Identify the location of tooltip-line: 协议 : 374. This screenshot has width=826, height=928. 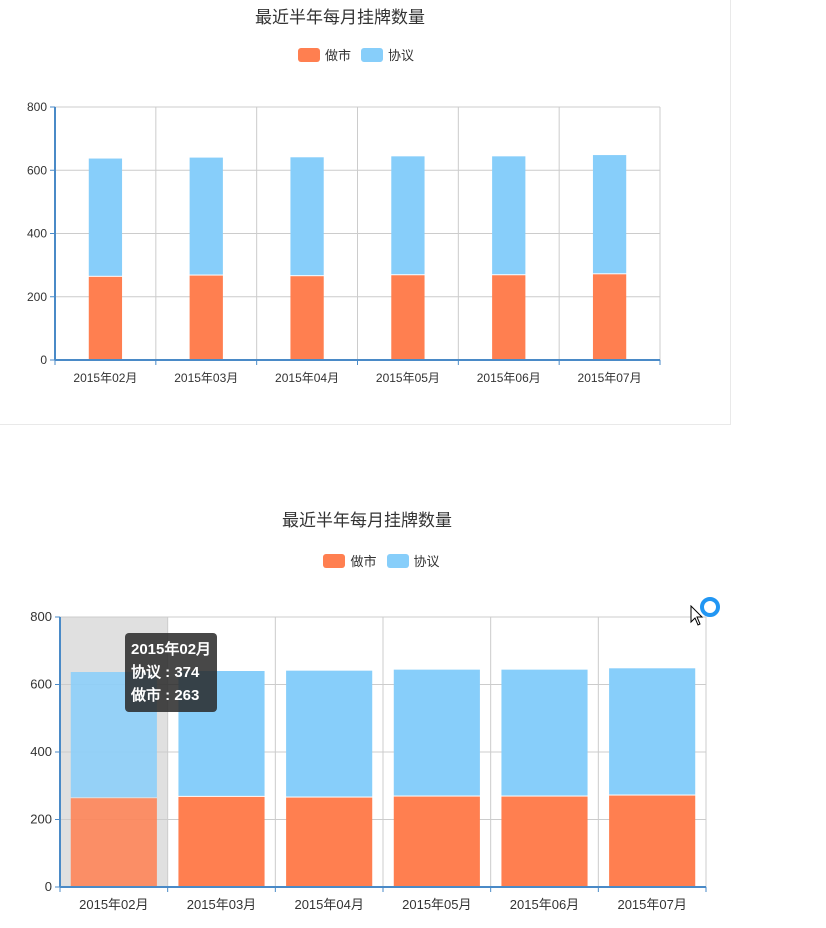
(165, 672).